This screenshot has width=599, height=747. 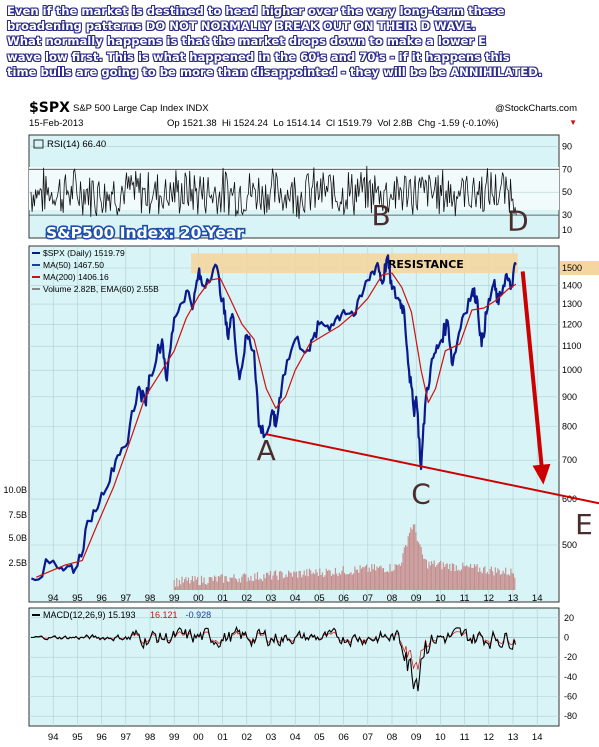 I want to click on macd-tick-label: -80, so click(x=570, y=716).